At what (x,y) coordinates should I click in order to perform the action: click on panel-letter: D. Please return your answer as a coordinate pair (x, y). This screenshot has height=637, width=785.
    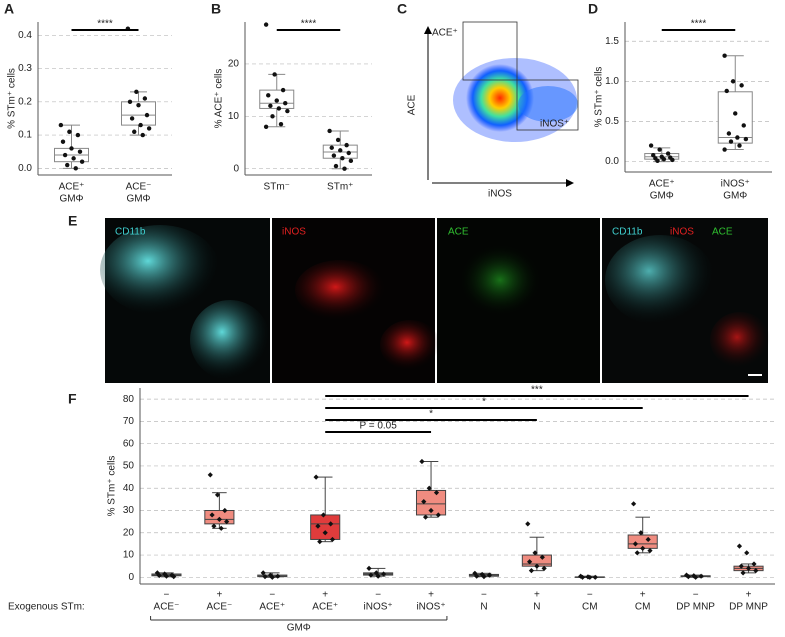
    Looking at the image, I should click on (593, 9).